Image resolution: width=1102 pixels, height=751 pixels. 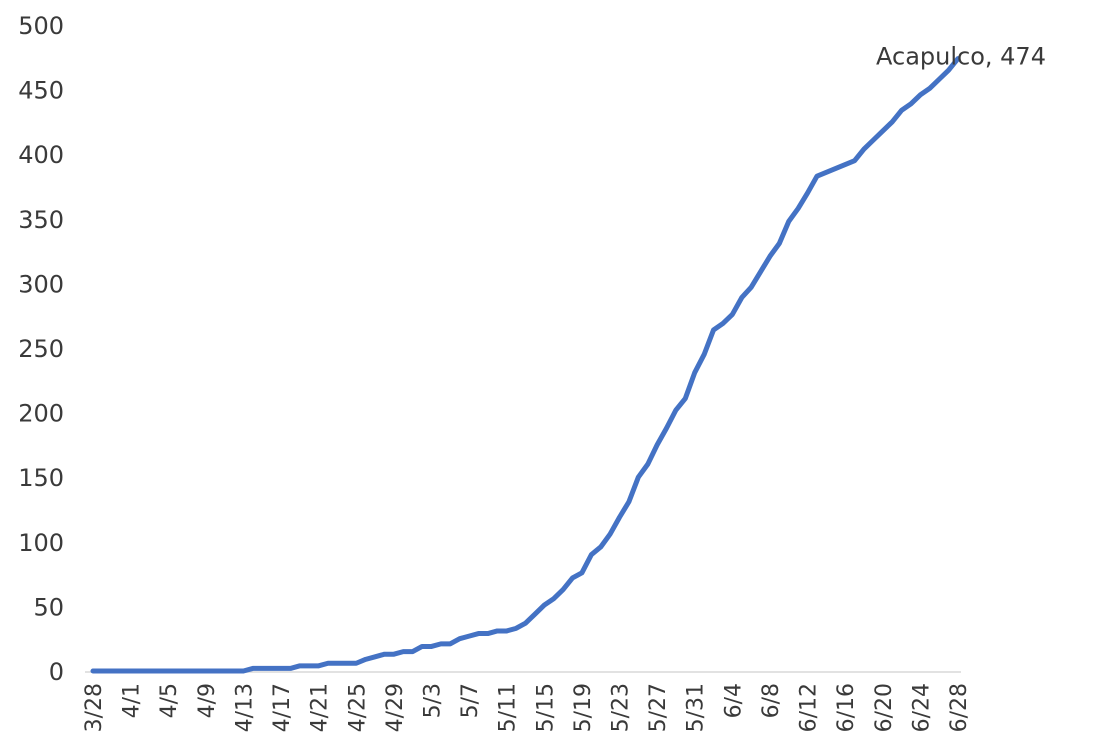 What do you see at coordinates (41, 155) in the screenshot?
I see `y-tick-label: 400` at bounding box center [41, 155].